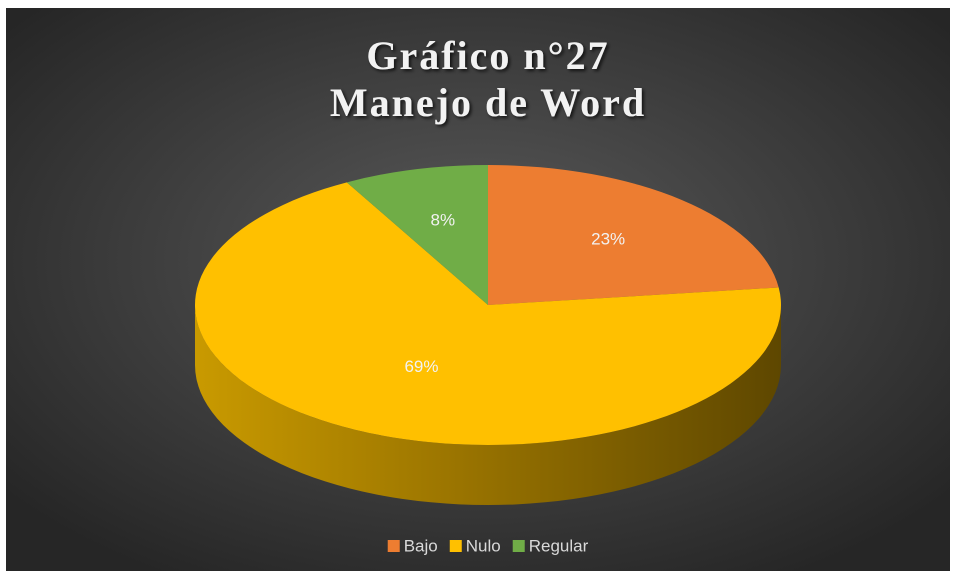 The height and width of the screenshot is (579, 956). I want to click on data-label: 69%, so click(421, 366).